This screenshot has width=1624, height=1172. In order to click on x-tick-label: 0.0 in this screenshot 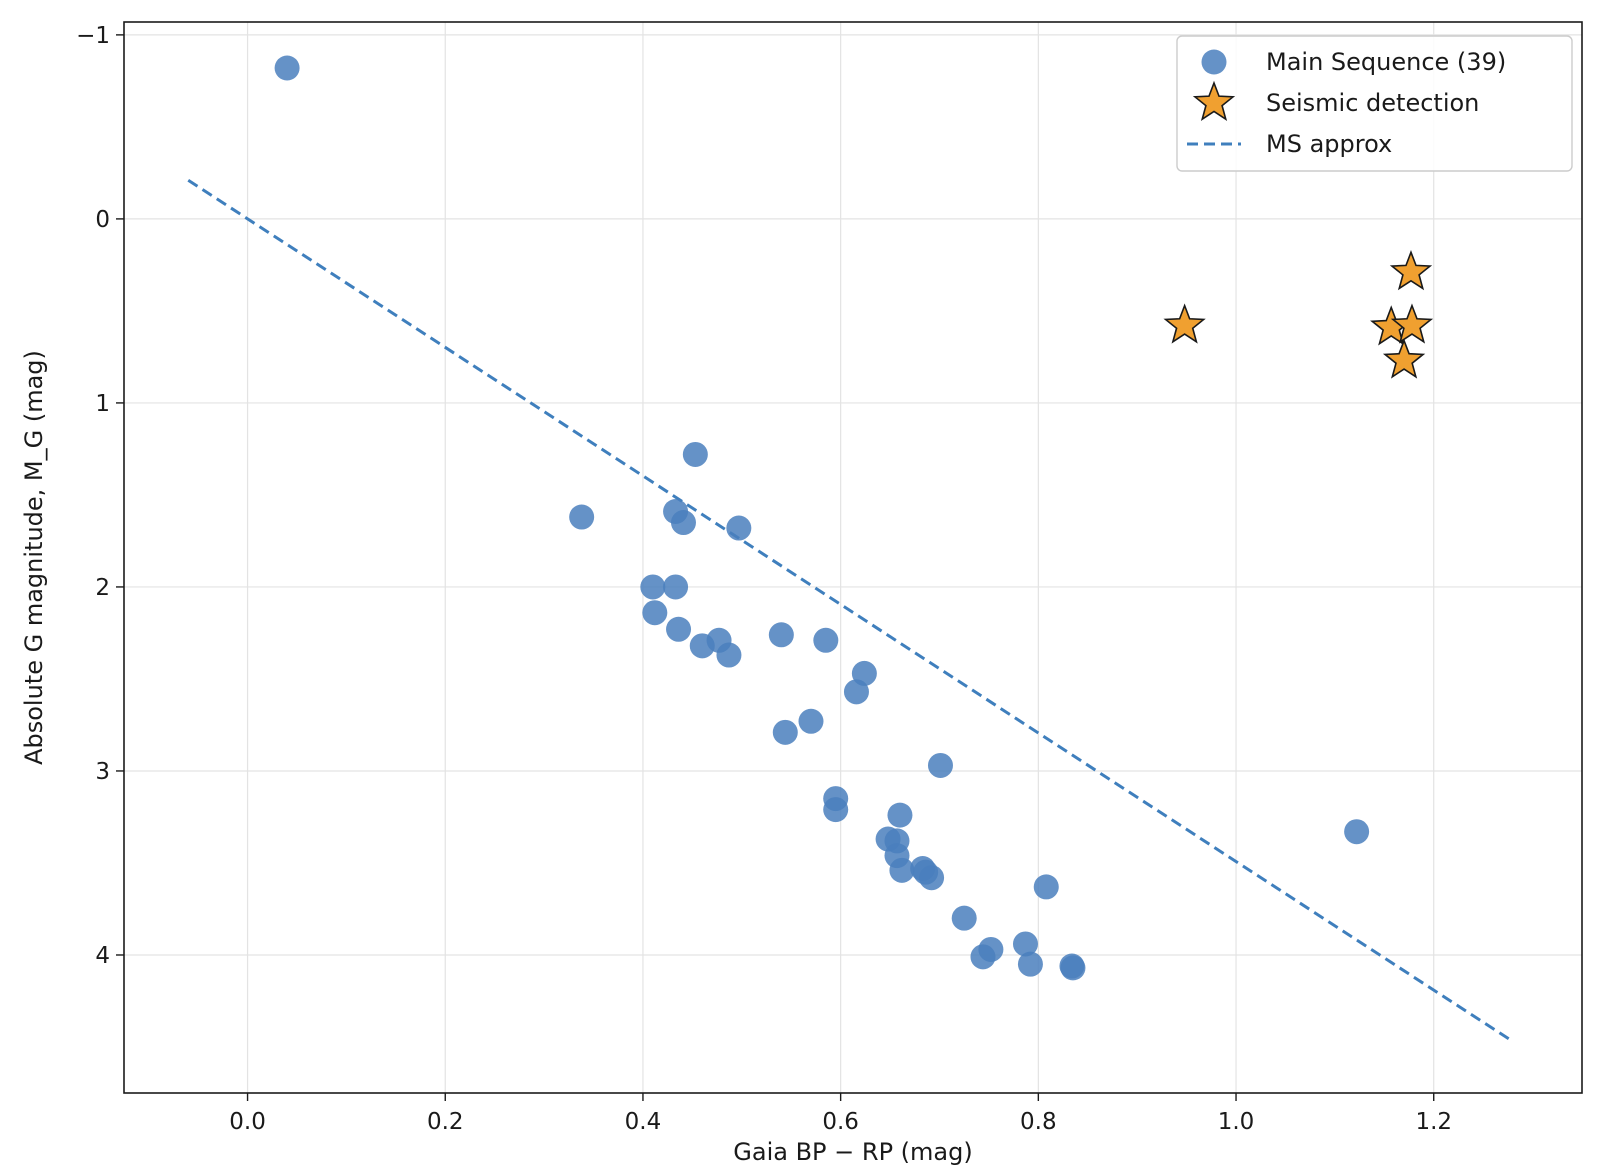, I will do `click(247, 1122)`.